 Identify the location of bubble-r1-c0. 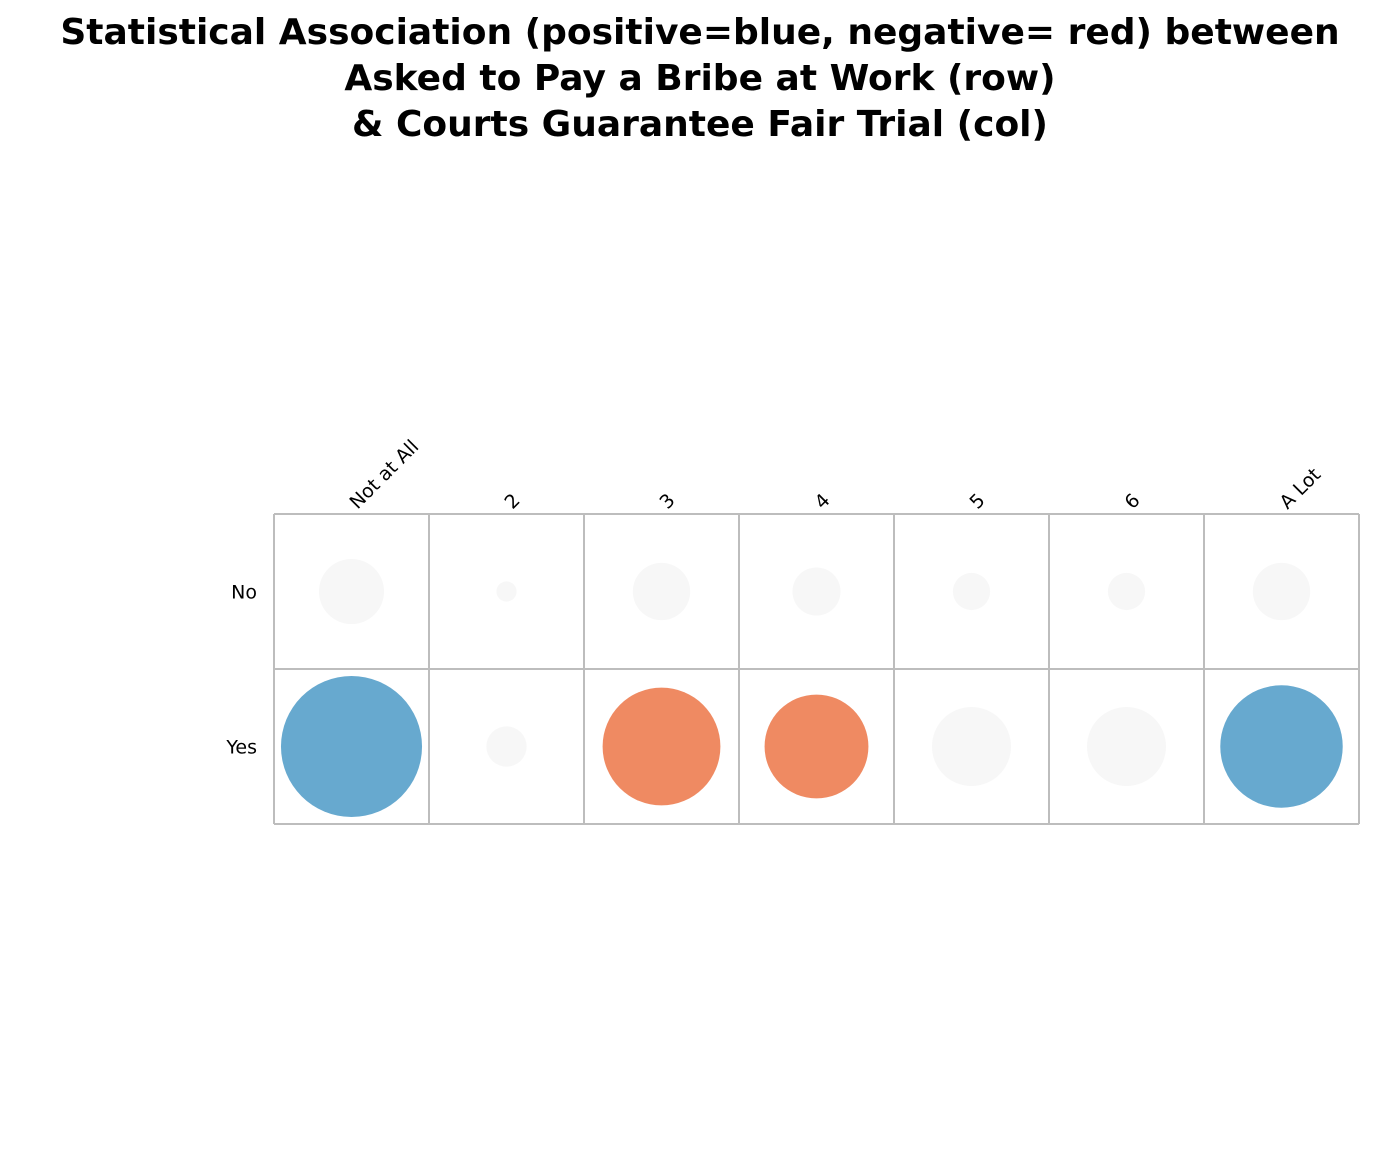
(351, 746).